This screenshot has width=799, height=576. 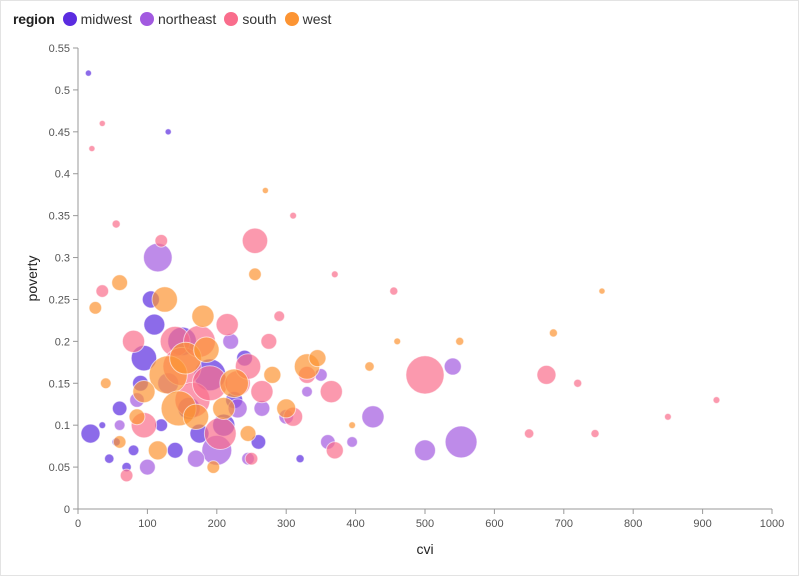 What do you see at coordinates (34, 19) in the screenshot?
I see `legend-title: region` at bounding box center [34, 19].